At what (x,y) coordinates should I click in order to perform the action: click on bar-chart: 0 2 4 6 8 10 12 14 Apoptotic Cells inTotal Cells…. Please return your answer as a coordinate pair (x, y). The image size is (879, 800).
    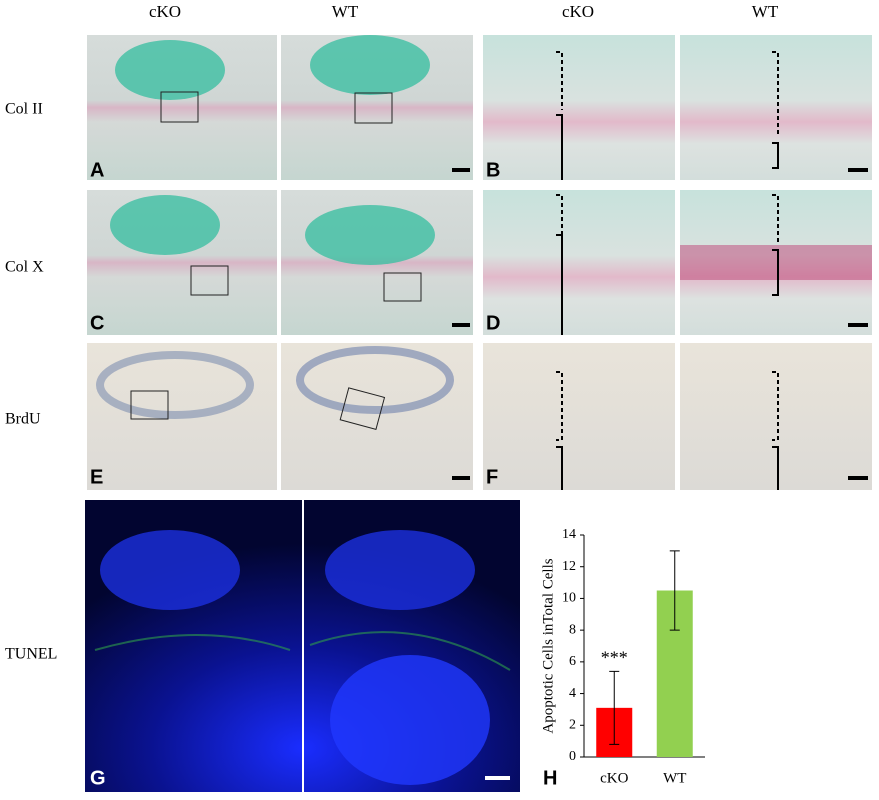
    Looking at the image, I should click on (622, 656).